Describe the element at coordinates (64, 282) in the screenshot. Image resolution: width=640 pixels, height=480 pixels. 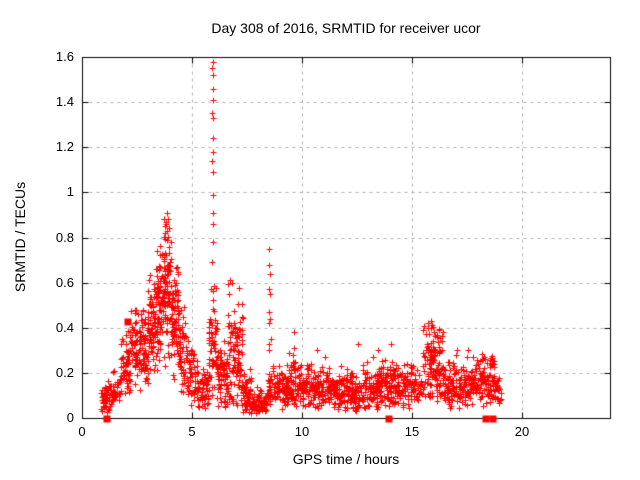
I see `y-tick-label: 0.6` at that location.